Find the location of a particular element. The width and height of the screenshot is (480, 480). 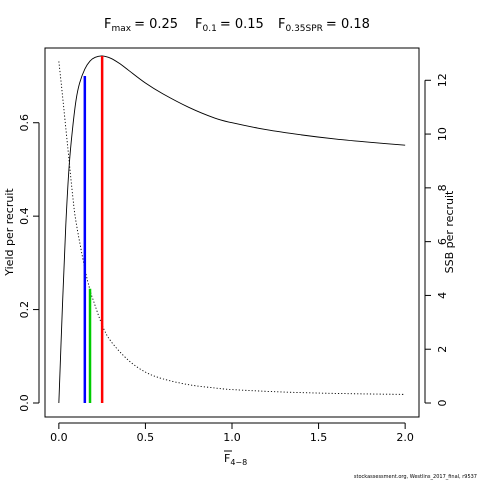

x-tick-label: 2.0 is located at coordinates (405, 437).